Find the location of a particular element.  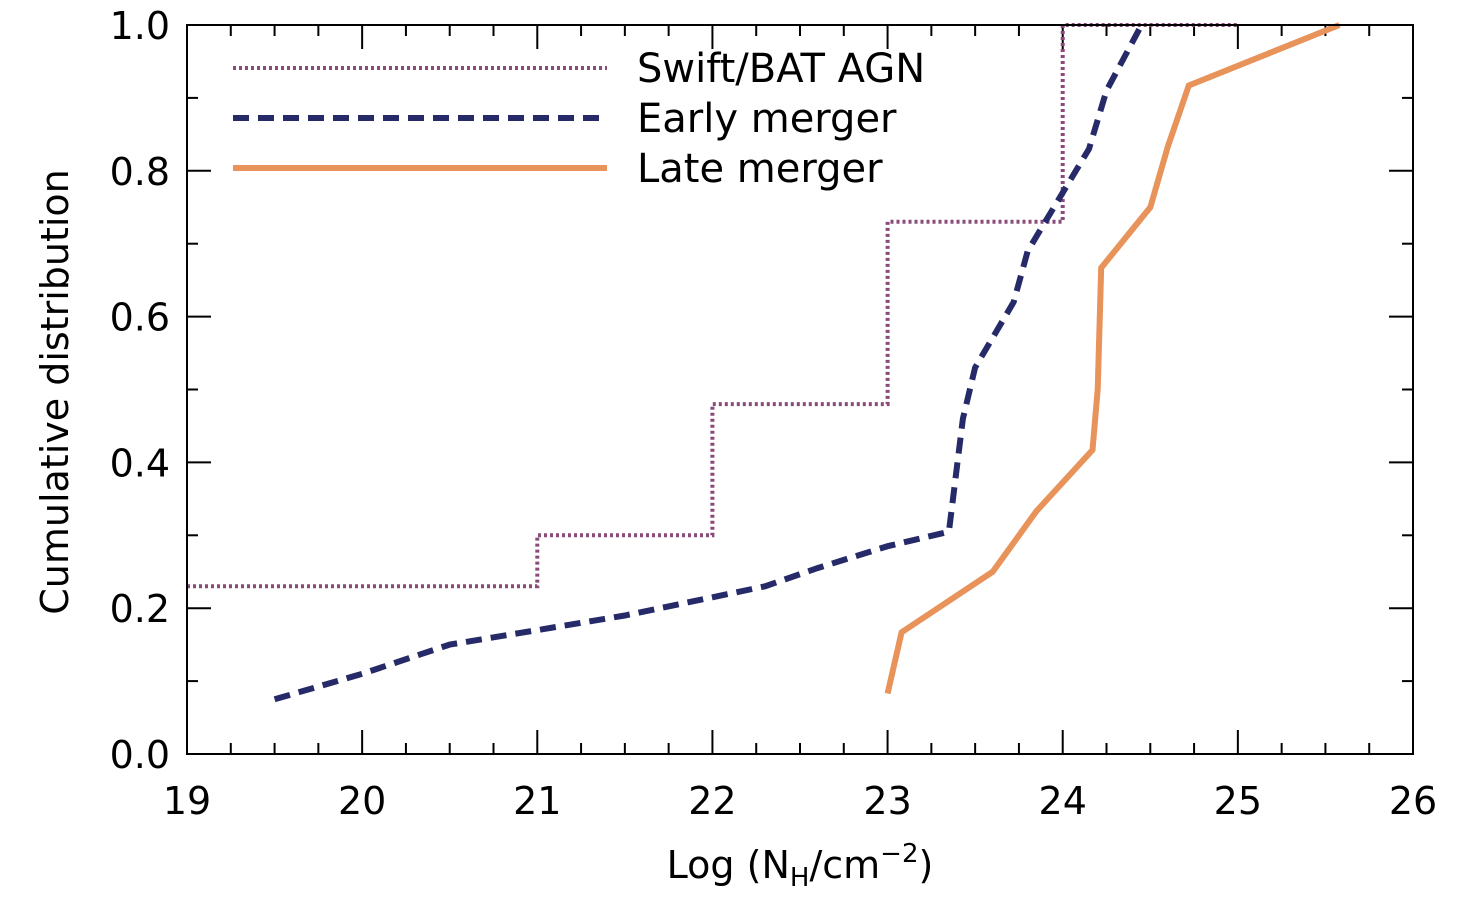

y-tick-labels: 0.0 0.2 0.4 0.6 0.8 1.0 is located at coordinates (140, 390).